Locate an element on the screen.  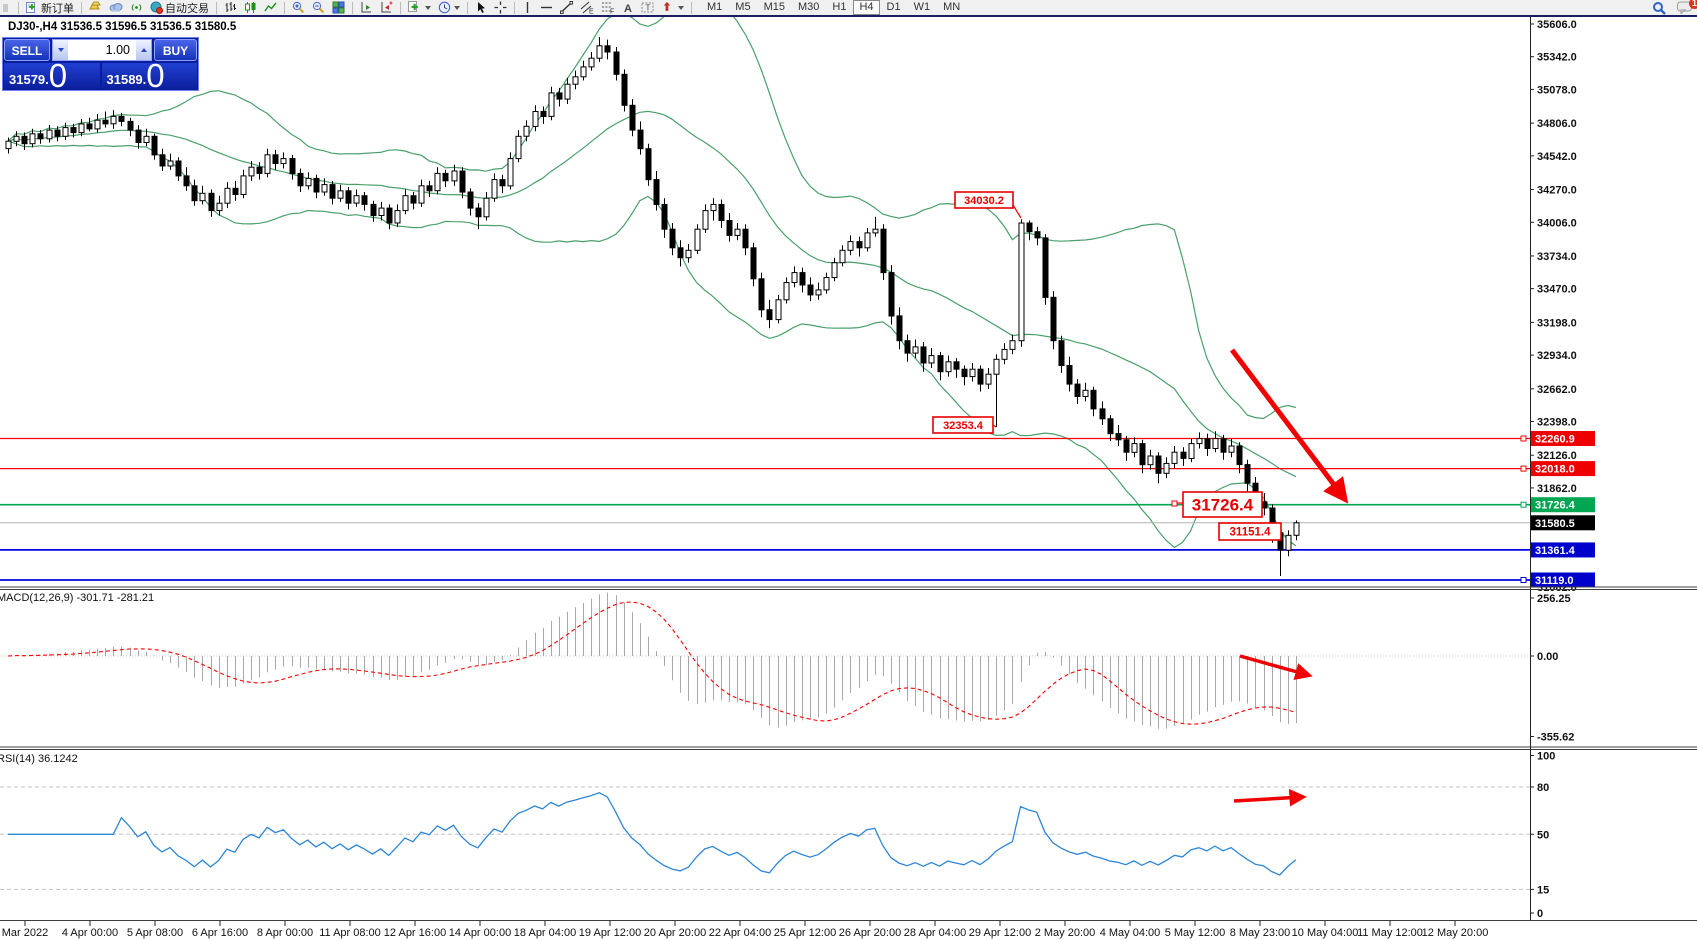
tf-button-M15: M15 is located at coordinates (774, 7).